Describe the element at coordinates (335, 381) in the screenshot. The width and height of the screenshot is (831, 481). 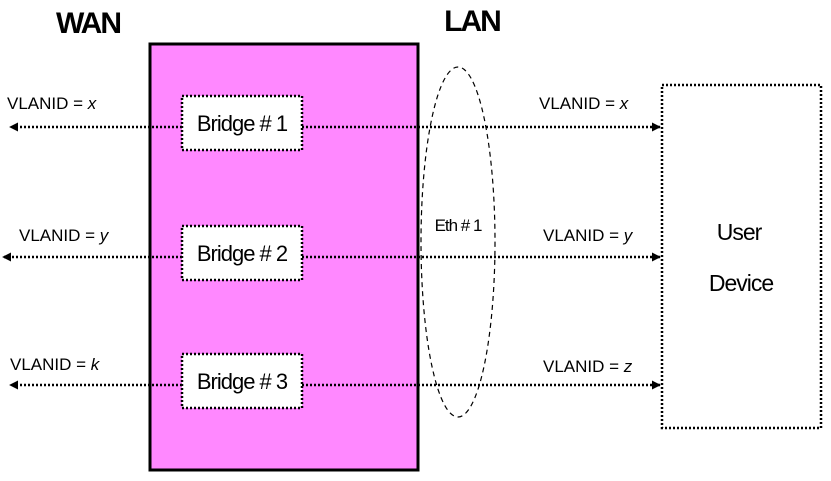
I see `bridge-row-3: Bridge # 3 VLANID = k VLANID = z` at that location.